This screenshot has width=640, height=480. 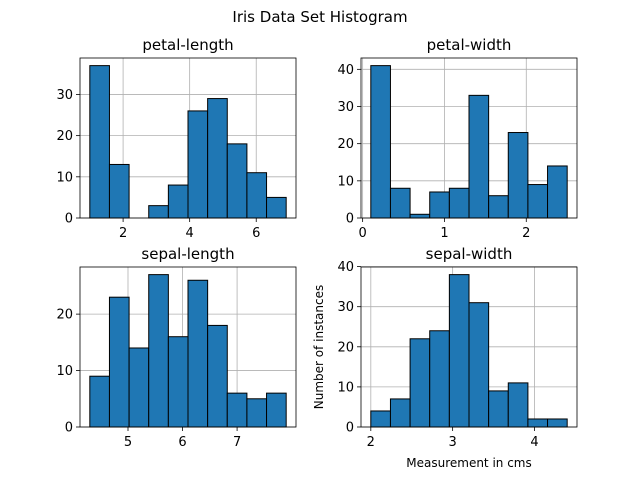 What do you see at coordinates (444, 233) in the screenshot?
I see `x-tick-label: 1` at bounding box center [444, 233].